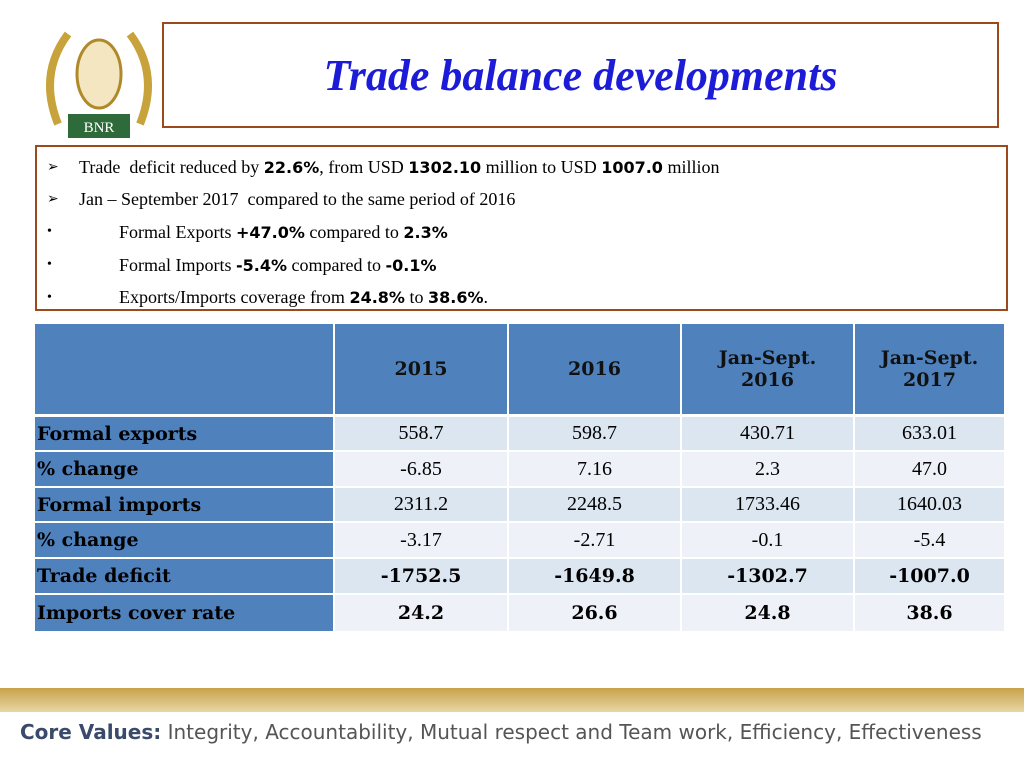  I want to click on table-cell: 430.71, so click(767, 433).